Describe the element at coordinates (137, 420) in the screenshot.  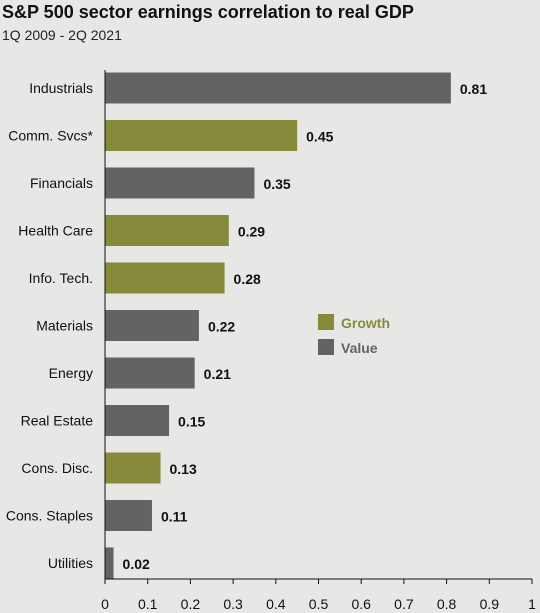
I see `bar-real-estate` at that location.